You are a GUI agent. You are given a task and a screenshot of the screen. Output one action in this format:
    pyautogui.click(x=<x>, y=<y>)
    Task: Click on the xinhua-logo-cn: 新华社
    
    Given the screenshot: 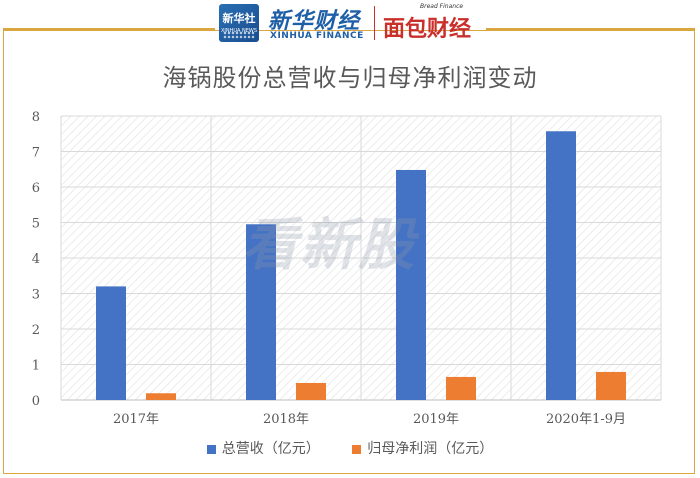 What is the action you would take?
    pyautogui.click(x=239, y=18)
    